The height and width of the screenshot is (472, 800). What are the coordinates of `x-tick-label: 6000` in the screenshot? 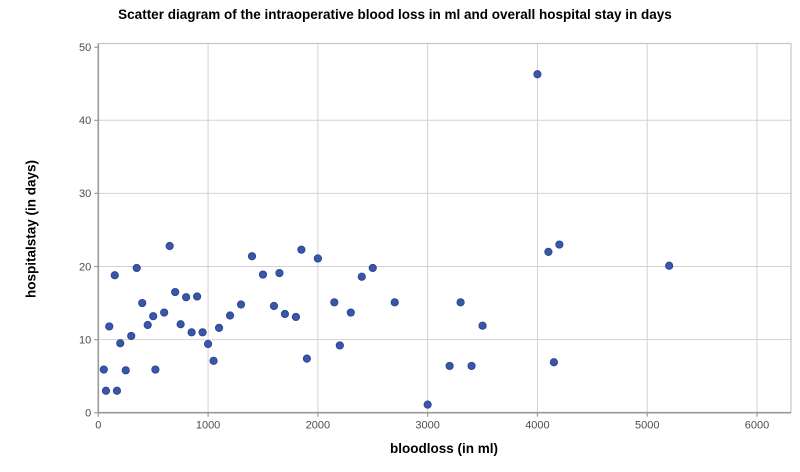 It's located at (757, 426).